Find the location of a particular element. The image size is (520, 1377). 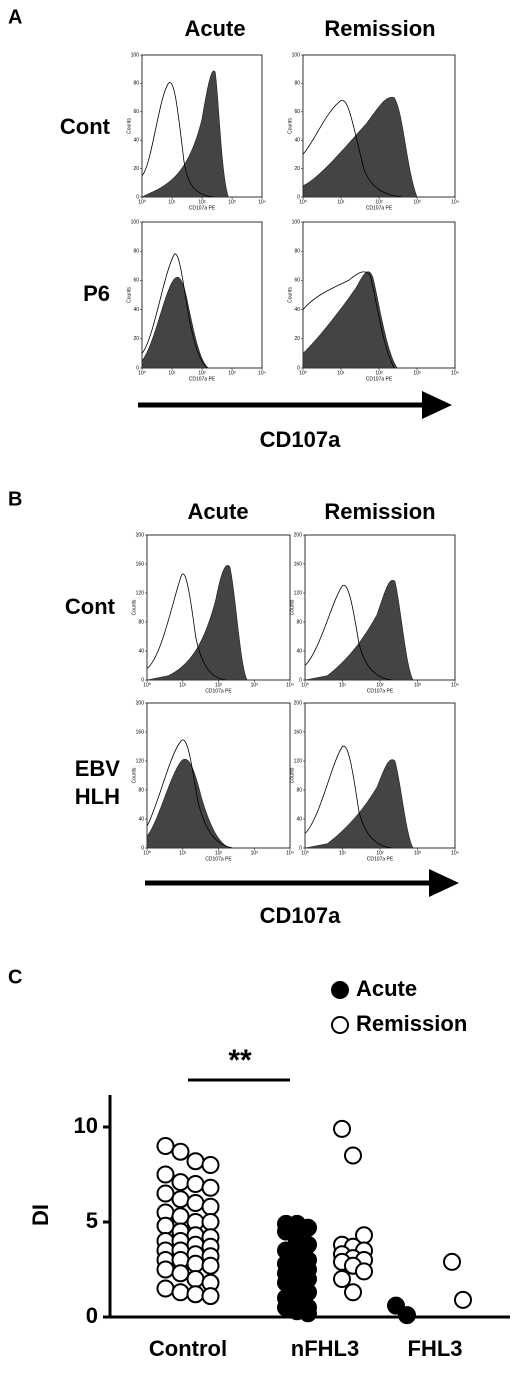

row-label: HLH is located at coordinates (97, 796).